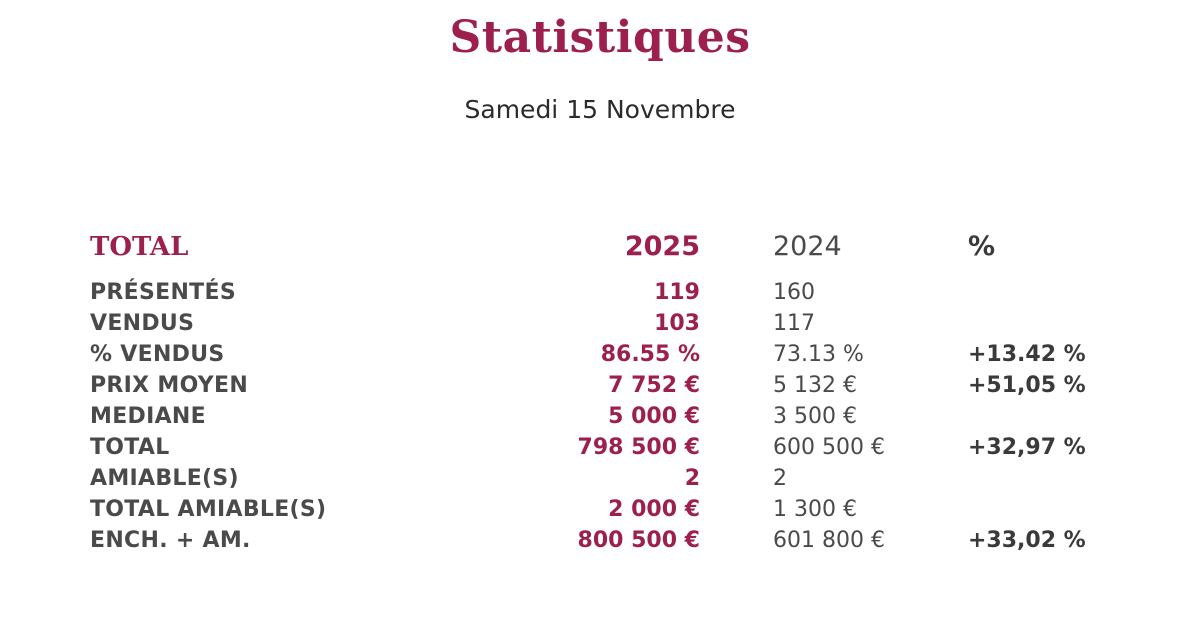 Image resolution: width=1200 pixels, height=622 pixels. What do you see at coordinates (1027, 354) in the screenshot?
I see `row-value-percent: +13.42 %` at bounding box center [1027, 354].